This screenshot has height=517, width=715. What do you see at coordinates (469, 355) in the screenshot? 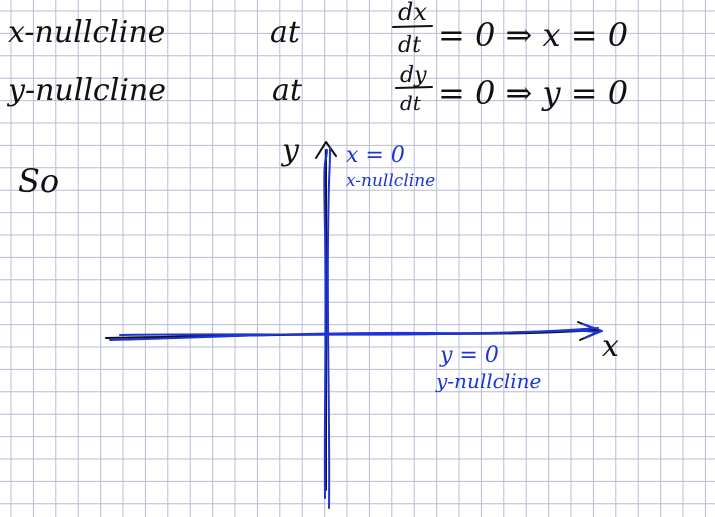
I see `y-nullcline-equation: y = 0` at bounding box center [469, 355].